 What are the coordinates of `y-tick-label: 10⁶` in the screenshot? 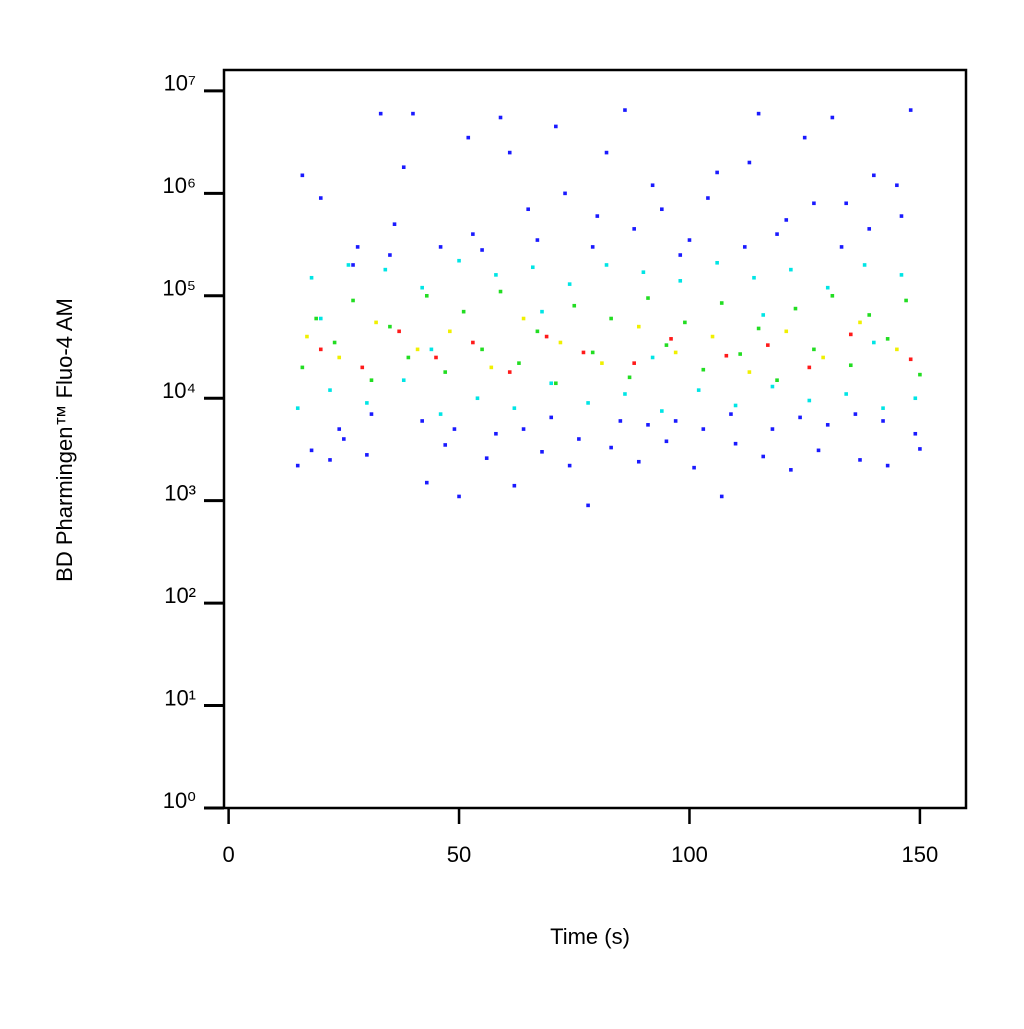 It's located at (179, 185).